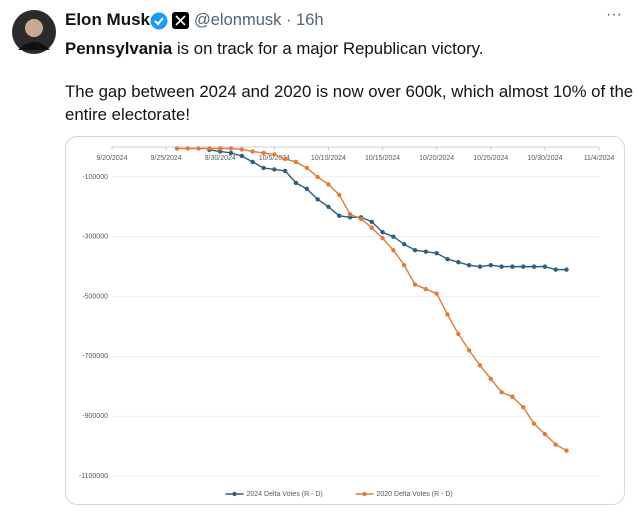  I want to click on x-tick-label: 9/25/2024, so click(166, 158).